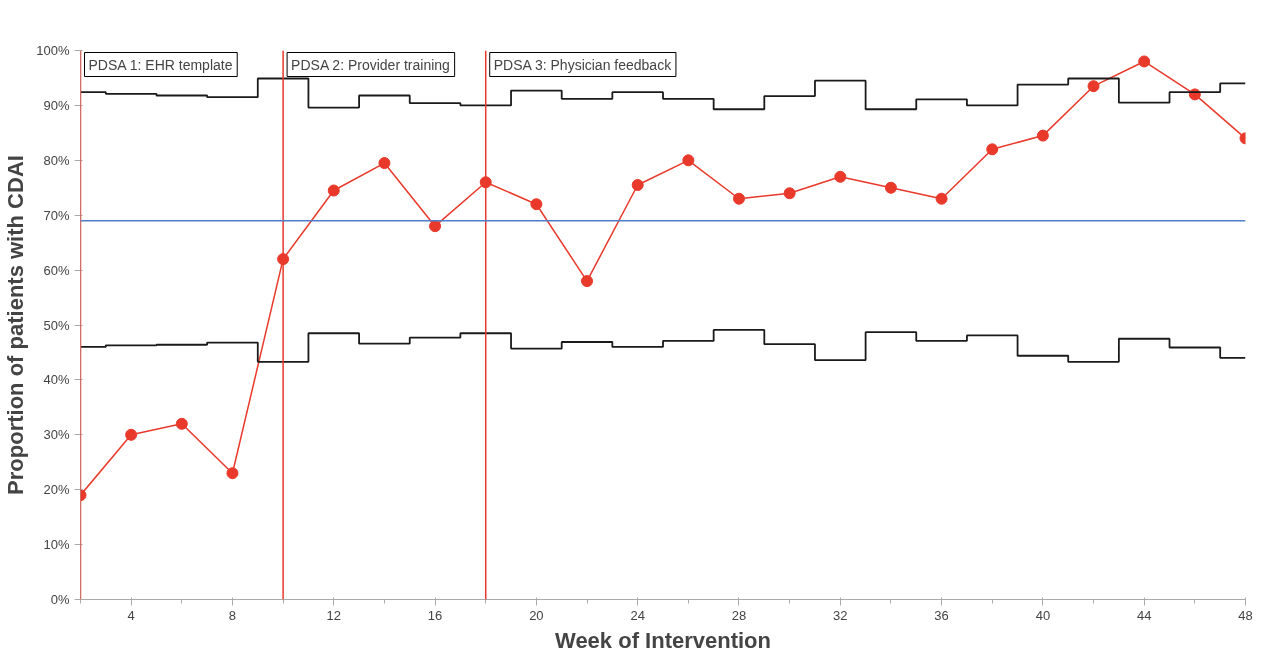  I want to click on y-tick-label: 20%, so click(56, 490).